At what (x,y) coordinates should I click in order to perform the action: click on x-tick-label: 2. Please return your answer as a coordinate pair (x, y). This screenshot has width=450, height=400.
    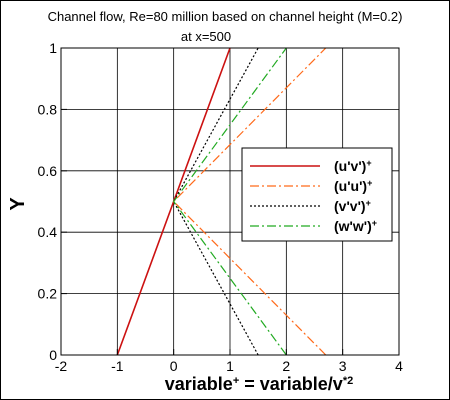
    Looking at the image, I should click on (286, 366).